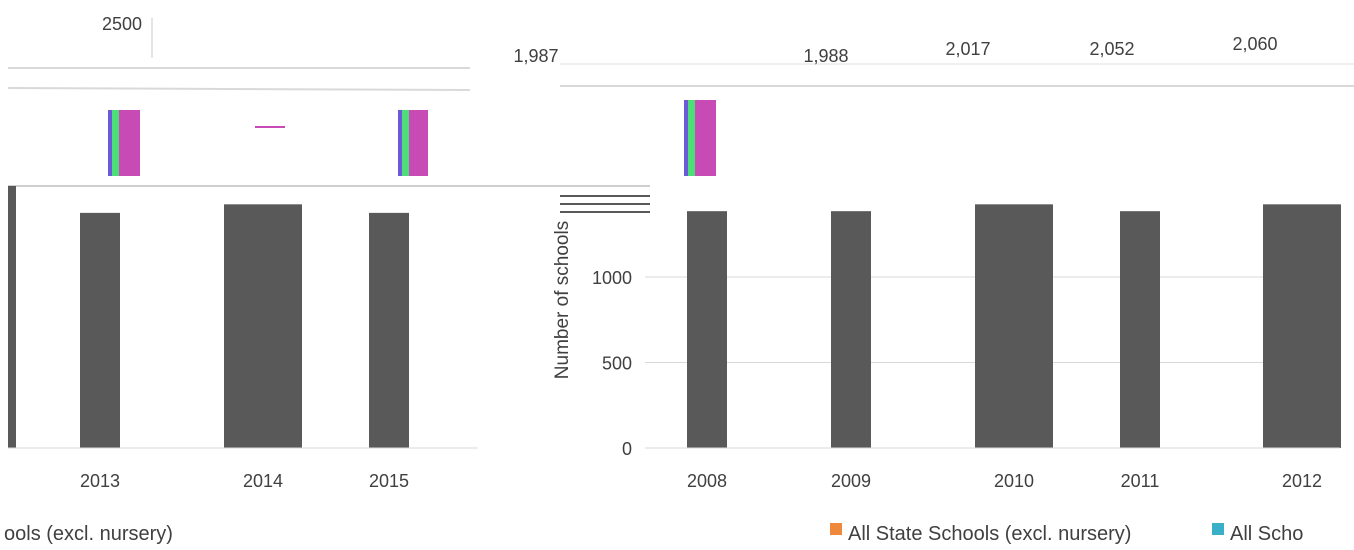  What do you see at coordinates (1014, 326) in the screenshot?
I see `bar-2010` at bounding box center [1014, 326].